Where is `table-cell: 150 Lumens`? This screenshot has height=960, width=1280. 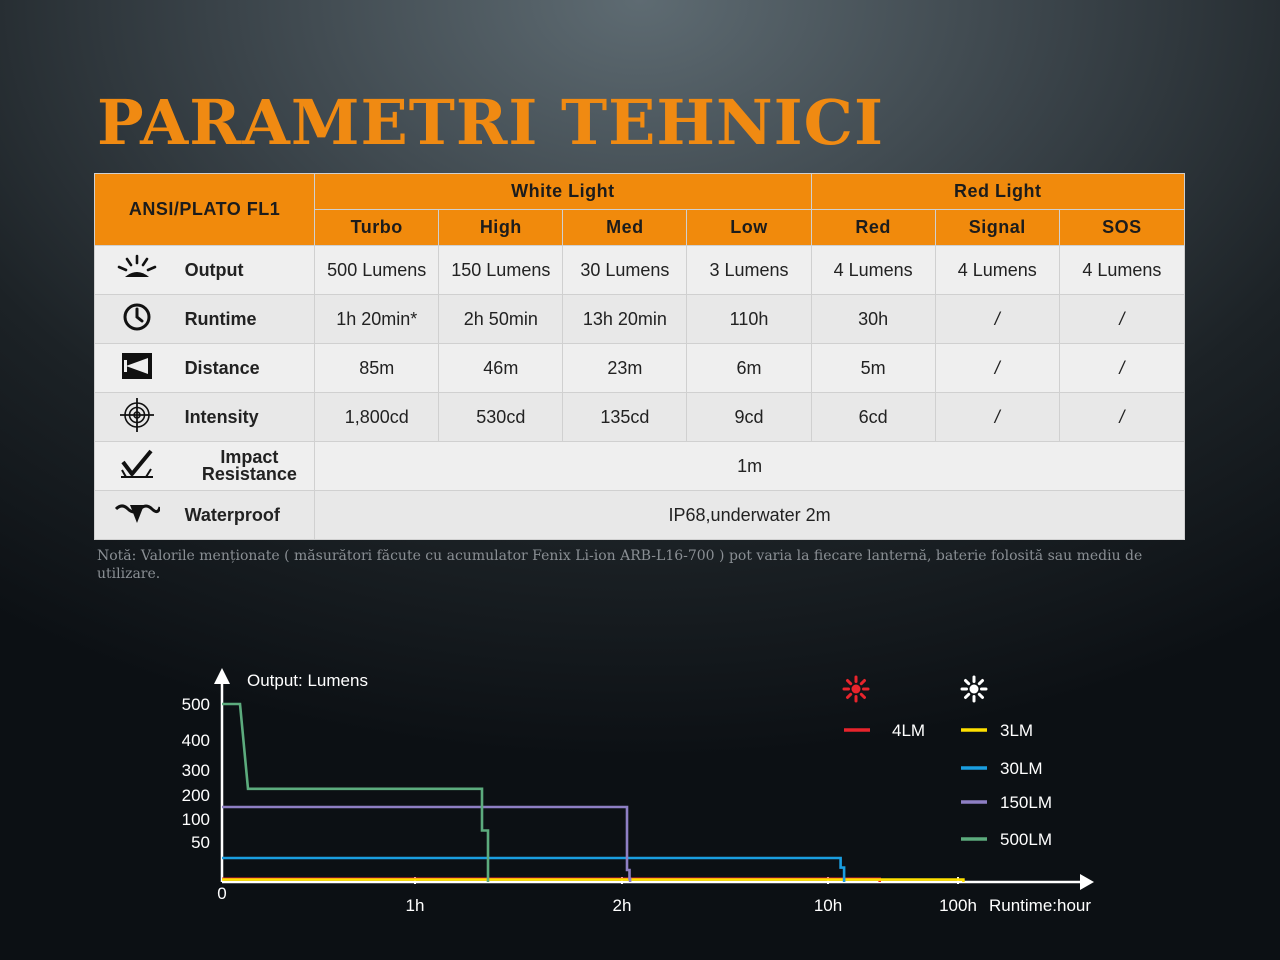
table-cell: 150 Lumens is located at coordinates (501, 270).